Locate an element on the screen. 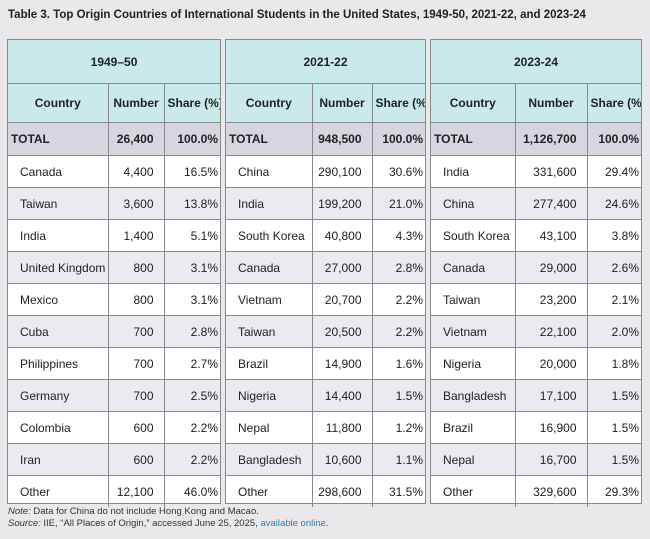 The height and width of the screenshot is (539, 650). table-row: India 199,200 21.0% is located at coordinates (326, 203).